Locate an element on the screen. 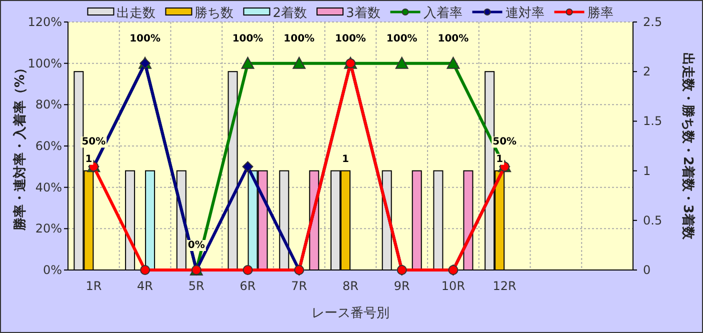 The image size is (703, 333). y2-tick-label: 2.5 is located at coordinates (652, 22).